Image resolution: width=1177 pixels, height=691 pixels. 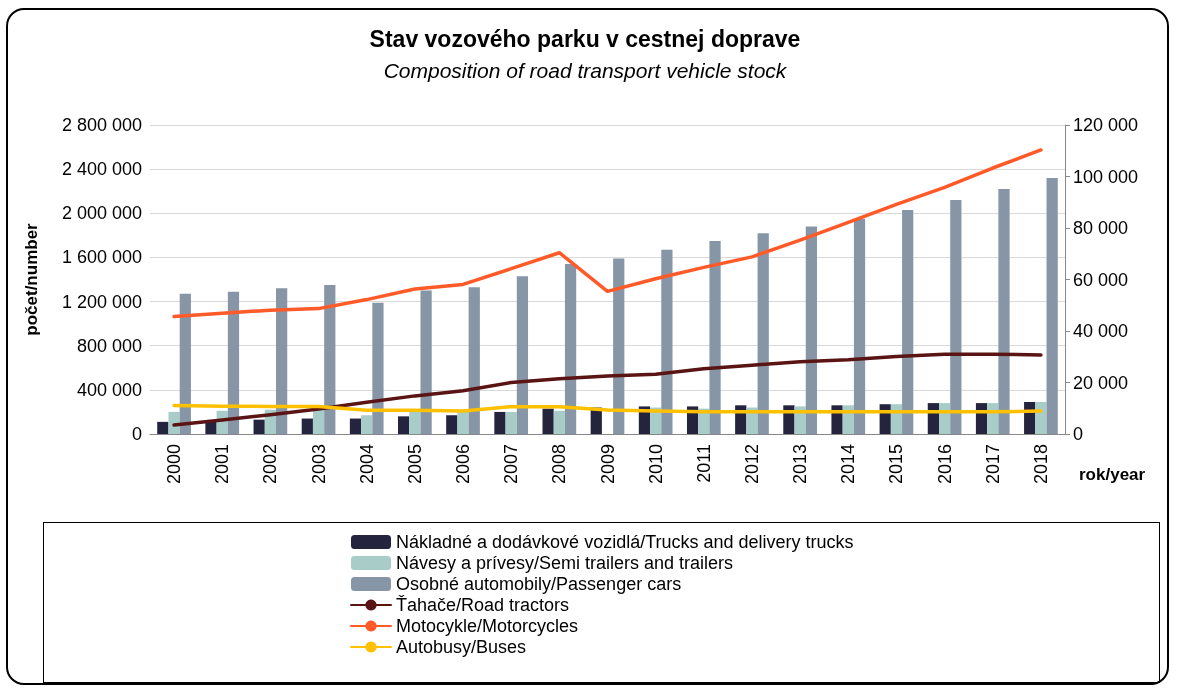 What do you see at coordinates (1040, 464) in the screenshot?
I see `x-tick-label: 2018` at bounding box center [1040, 464].